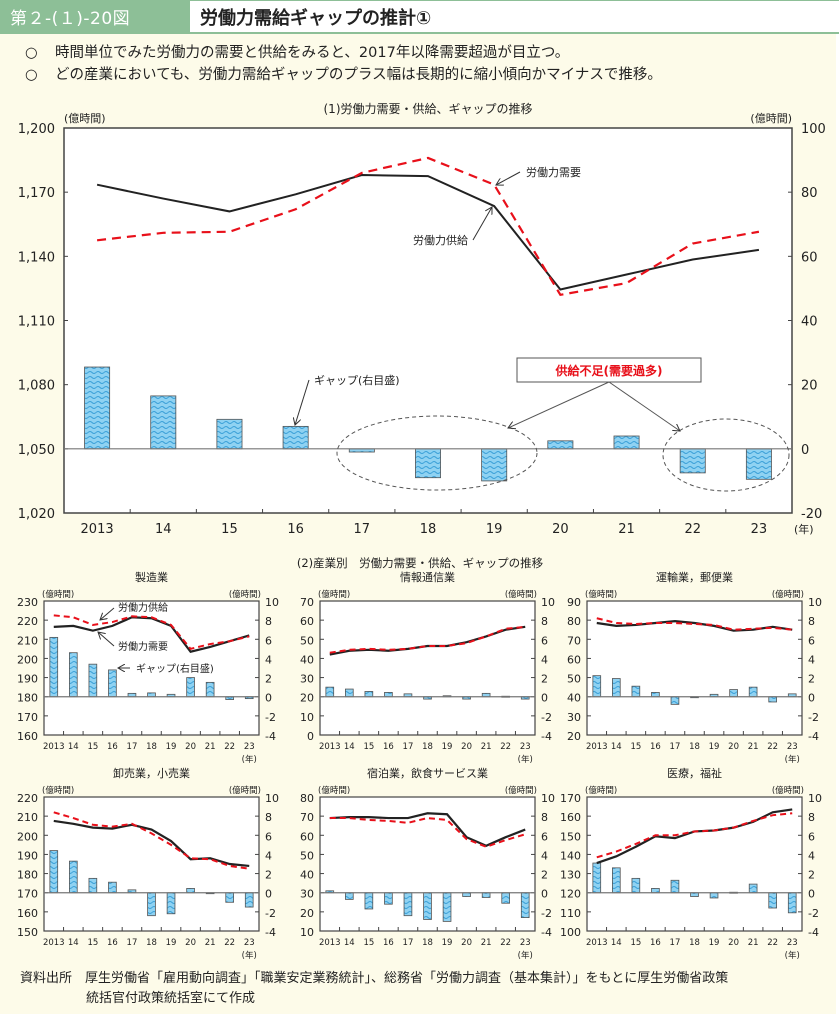 Image resolution: width=839 pixels, height=1024 pixels. Describe the element at coordinates (36, 193) in the screenshot. I see `left-tick-label: 1,170` at that location.